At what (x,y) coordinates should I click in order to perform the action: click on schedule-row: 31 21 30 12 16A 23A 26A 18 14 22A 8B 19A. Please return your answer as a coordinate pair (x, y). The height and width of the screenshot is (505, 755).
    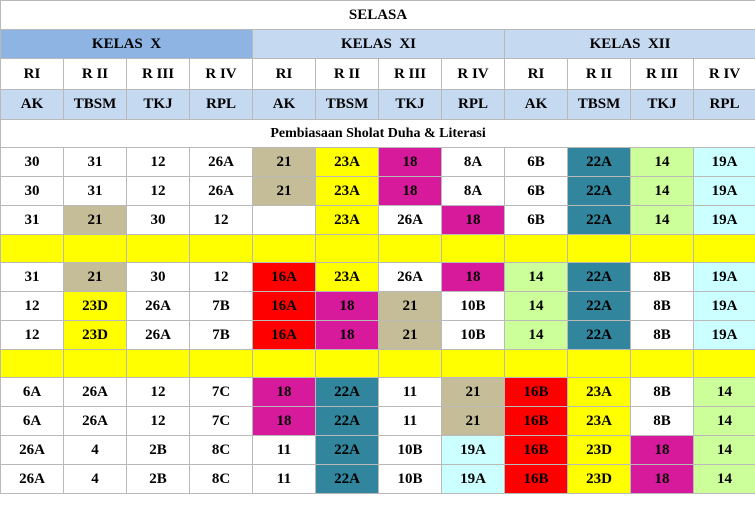
    Looking at the image, I should click on (377, 277).